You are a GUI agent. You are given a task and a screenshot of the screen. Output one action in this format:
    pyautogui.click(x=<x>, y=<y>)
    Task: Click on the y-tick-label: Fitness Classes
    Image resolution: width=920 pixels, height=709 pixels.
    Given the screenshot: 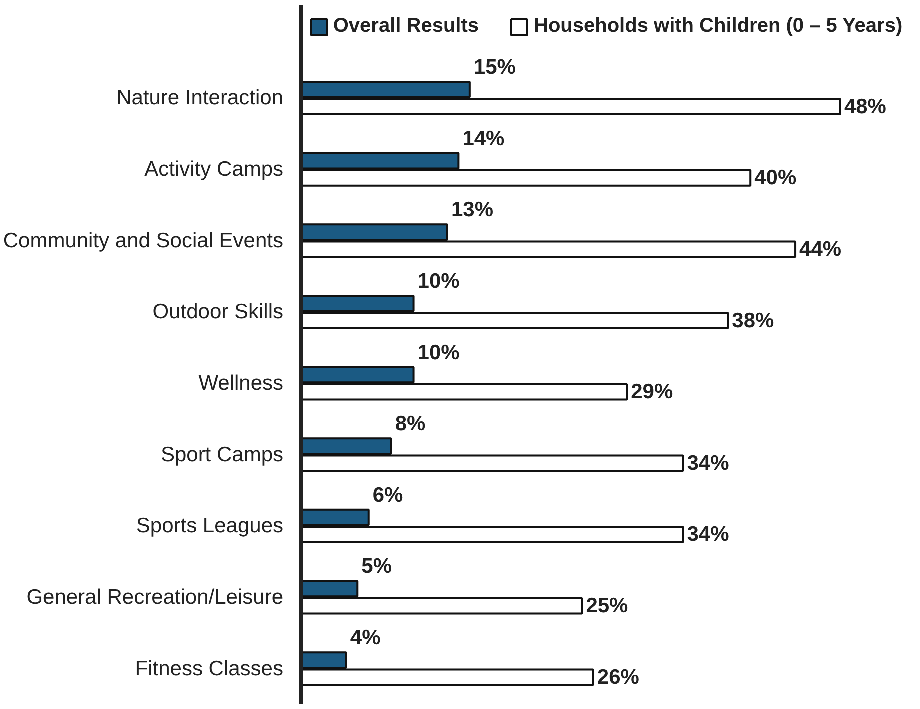 What is the action you would take?
    pyautogui.click(x=209, y=668)
    